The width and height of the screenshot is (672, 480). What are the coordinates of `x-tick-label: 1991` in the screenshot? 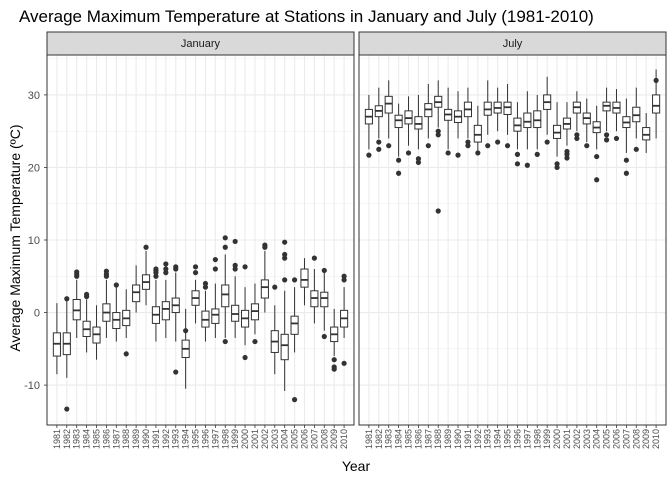 It's located at (156, 439).